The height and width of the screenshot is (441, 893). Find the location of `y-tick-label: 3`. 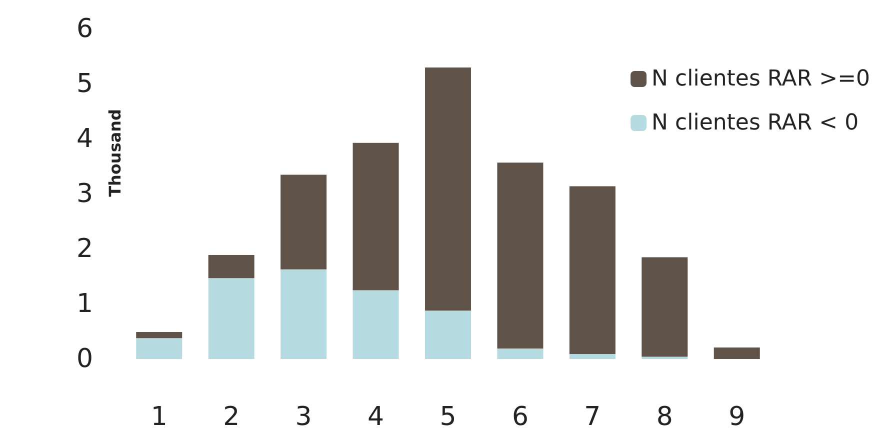

y-tick-label: 3 is located at coordinates (84, 194).